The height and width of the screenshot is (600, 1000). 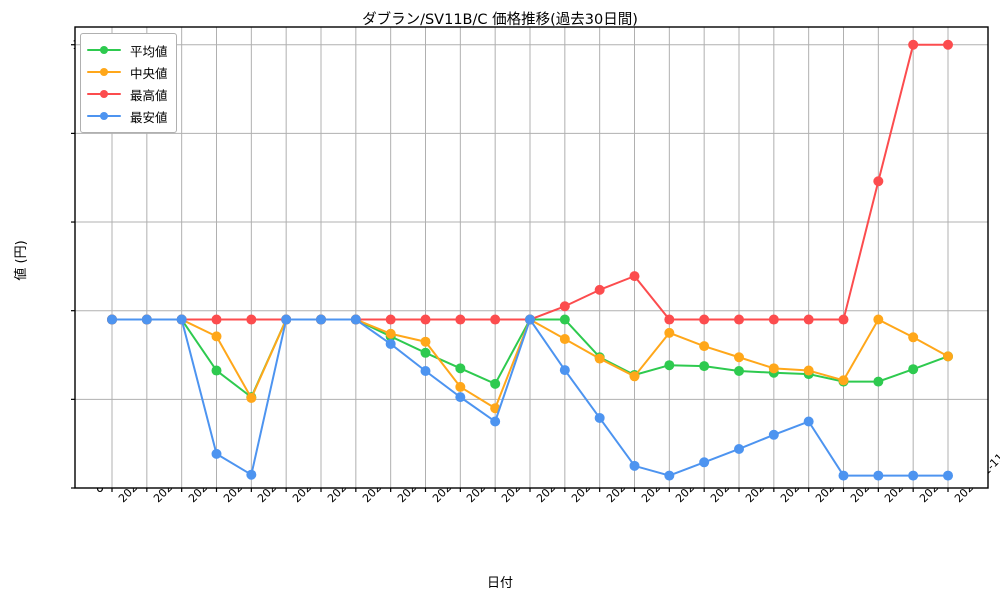 I want to click on legend-label: 中央値, so click(x=149, y=73).